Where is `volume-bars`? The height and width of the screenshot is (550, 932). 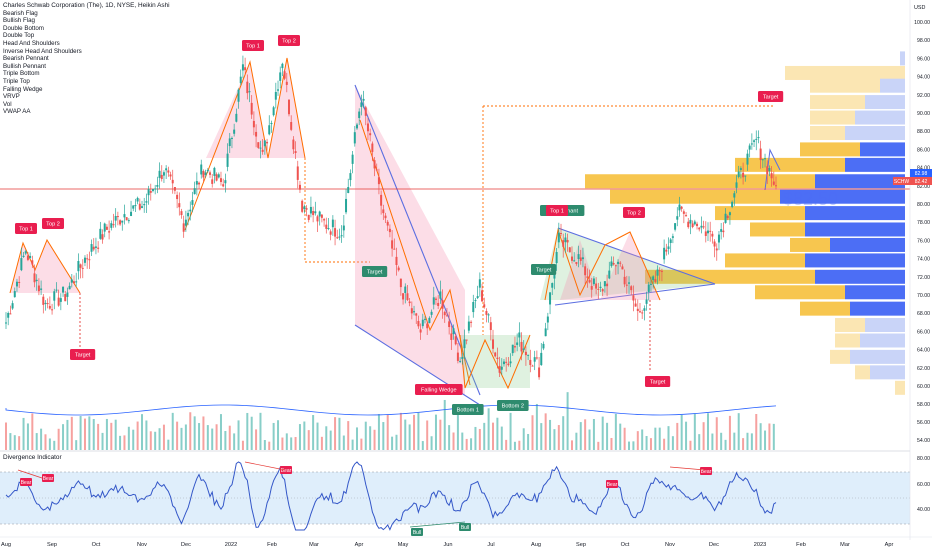
volume-bars is located at coordinates (391, 421).